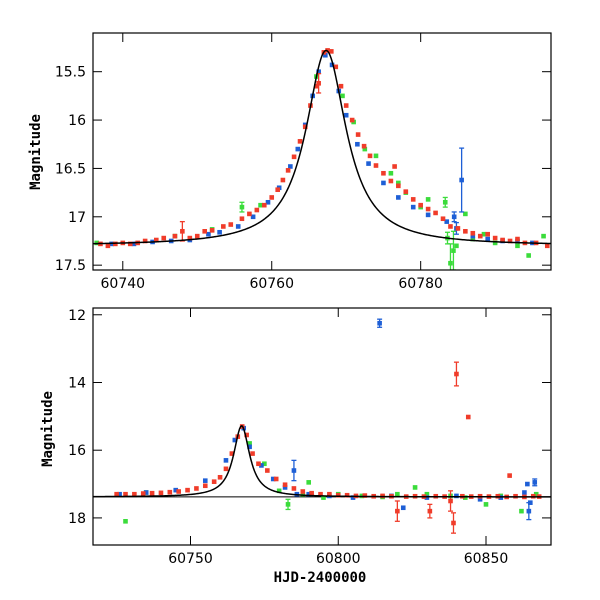  I want to click on y-tick-label: 16, so click(77, 121).